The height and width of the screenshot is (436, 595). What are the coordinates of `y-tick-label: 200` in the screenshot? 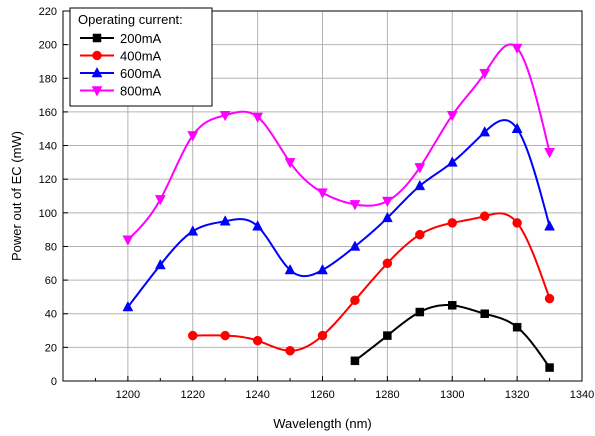 It's located at (48, 46).